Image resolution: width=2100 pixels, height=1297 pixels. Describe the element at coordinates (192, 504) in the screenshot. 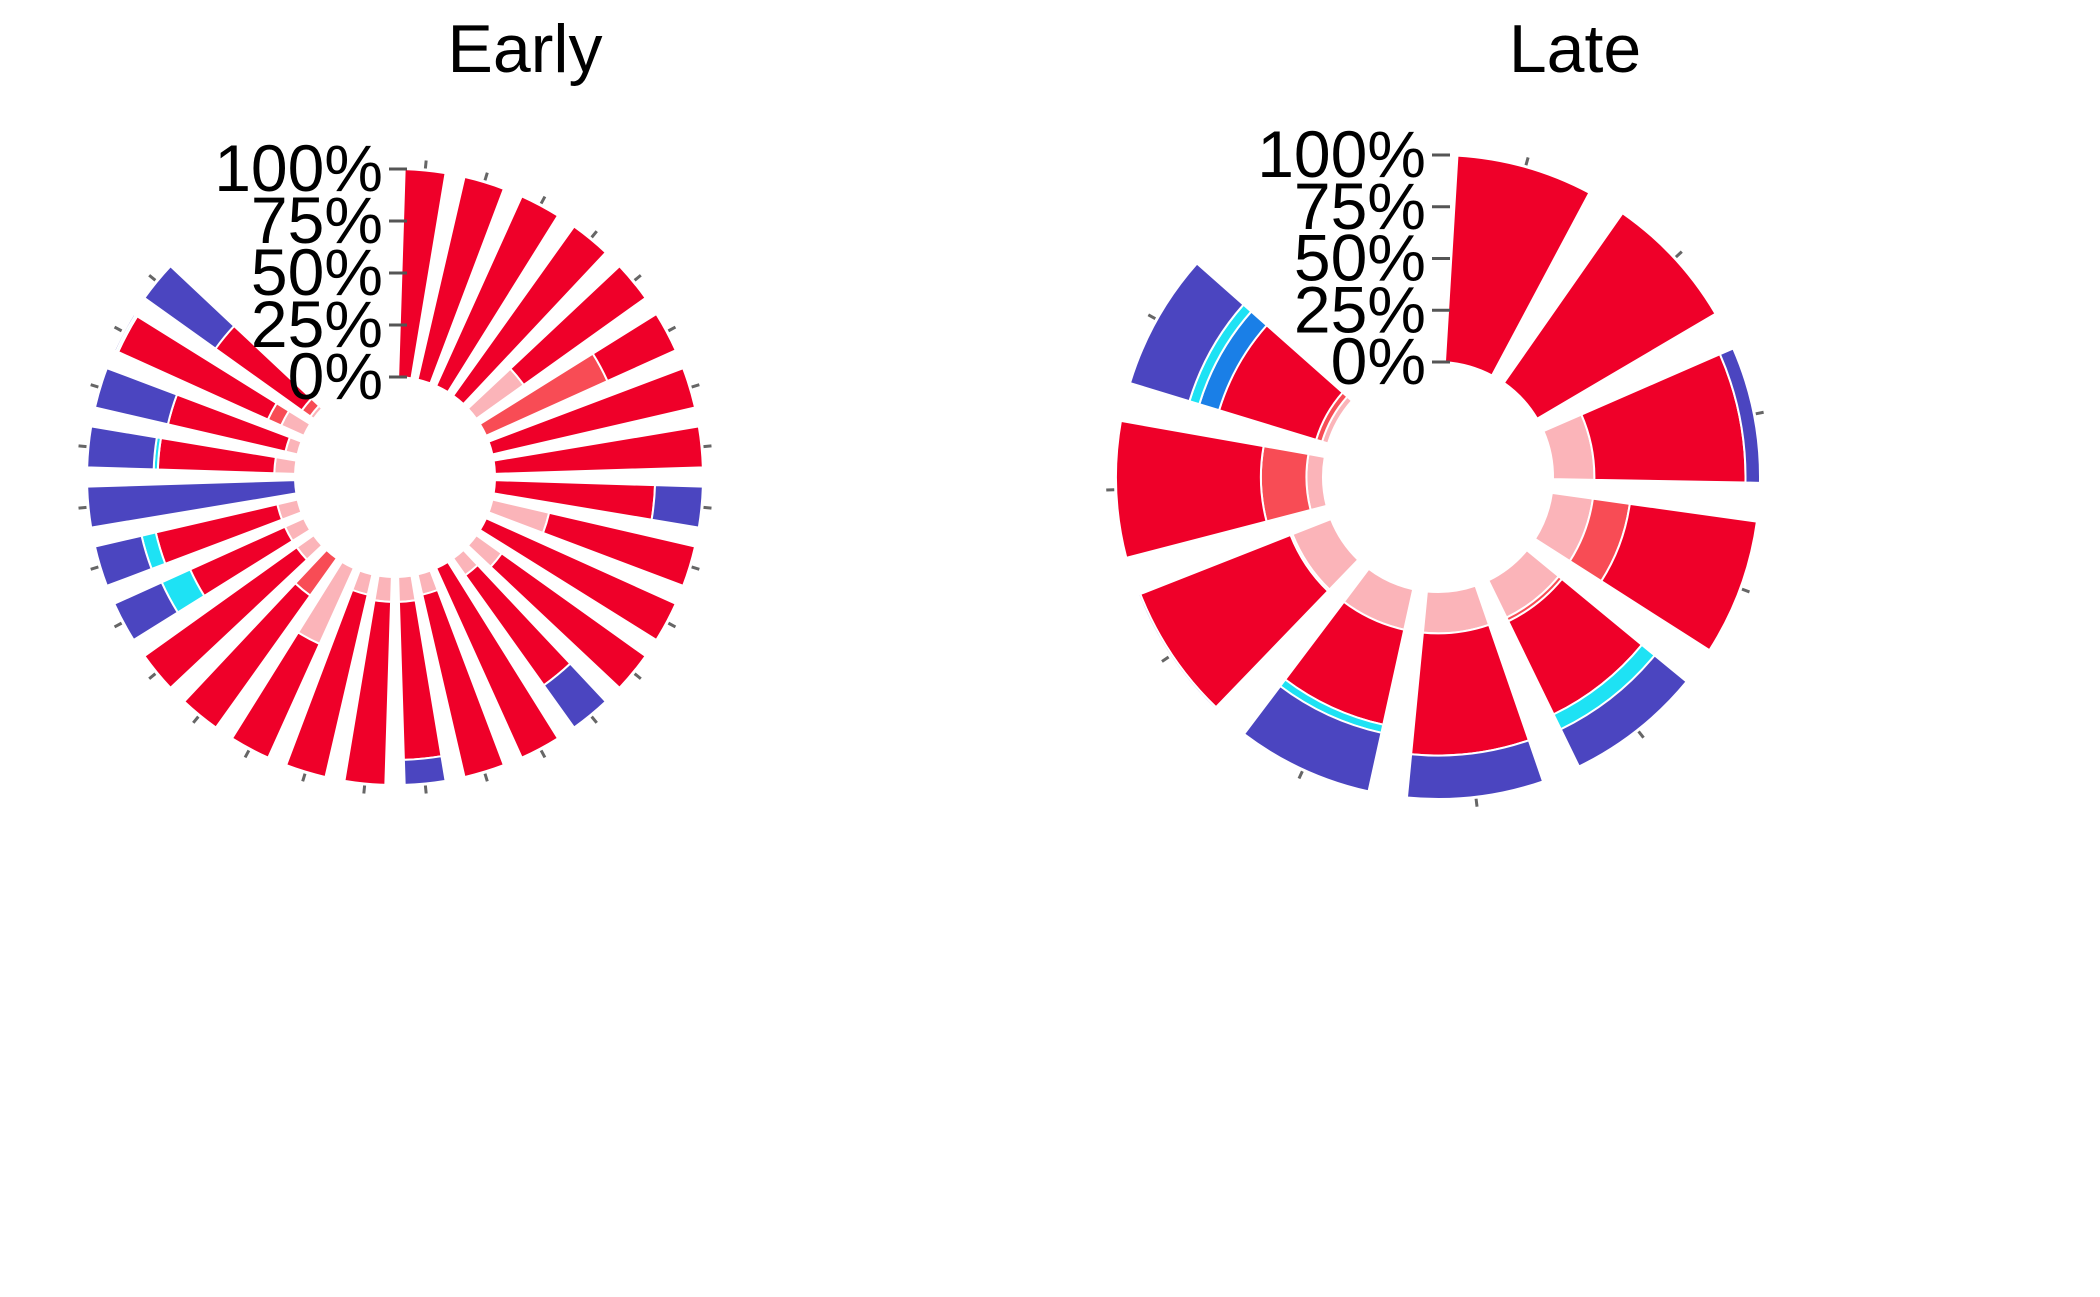

I see `bar-23-segment-indigo` at that location.